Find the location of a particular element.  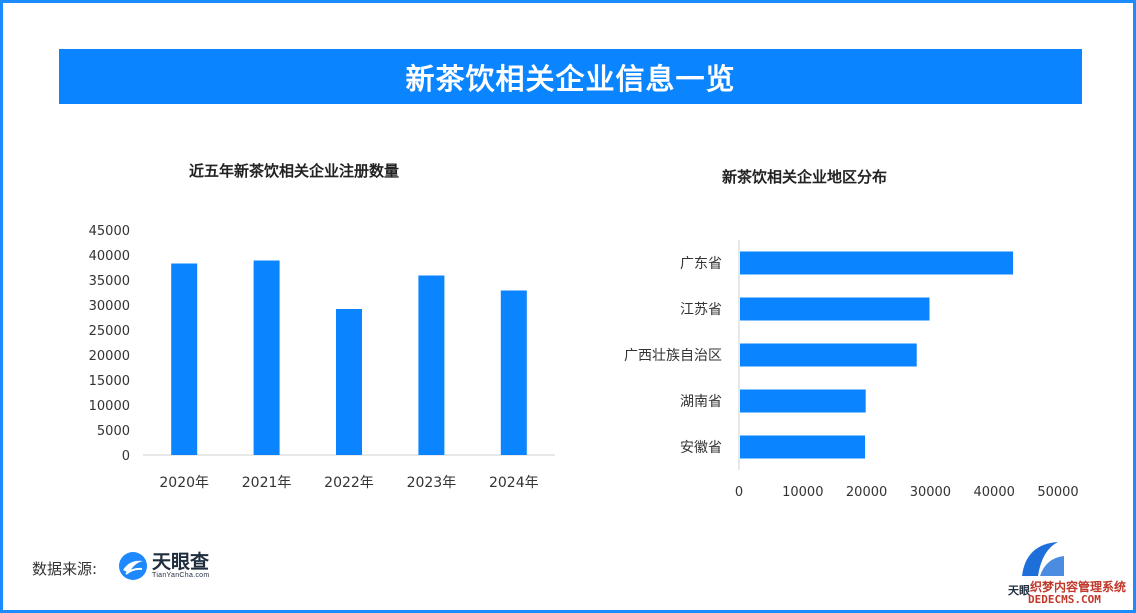

page-title: 新茶饮相关企业信息一览 is located at coordinates (570, 76).